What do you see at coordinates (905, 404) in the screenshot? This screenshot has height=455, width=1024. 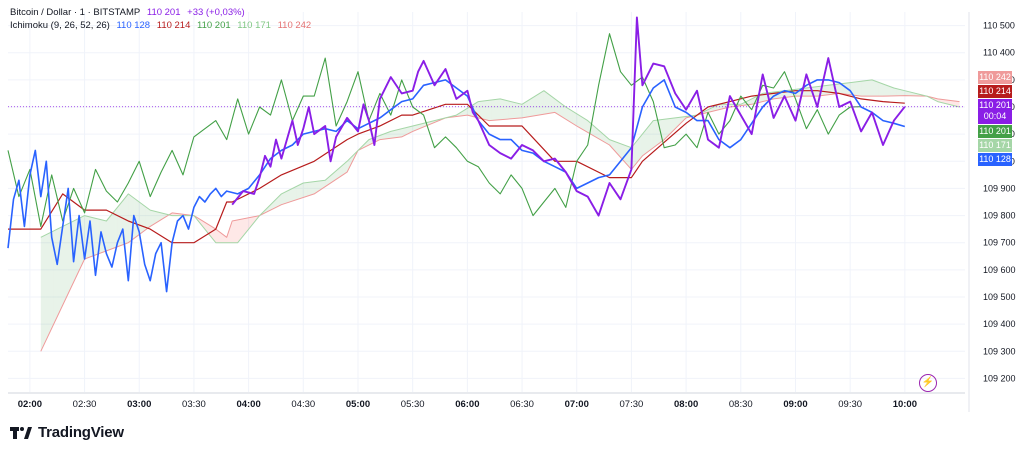 I see `x-tick-label: 10:00` at bounding box center [905, 404].